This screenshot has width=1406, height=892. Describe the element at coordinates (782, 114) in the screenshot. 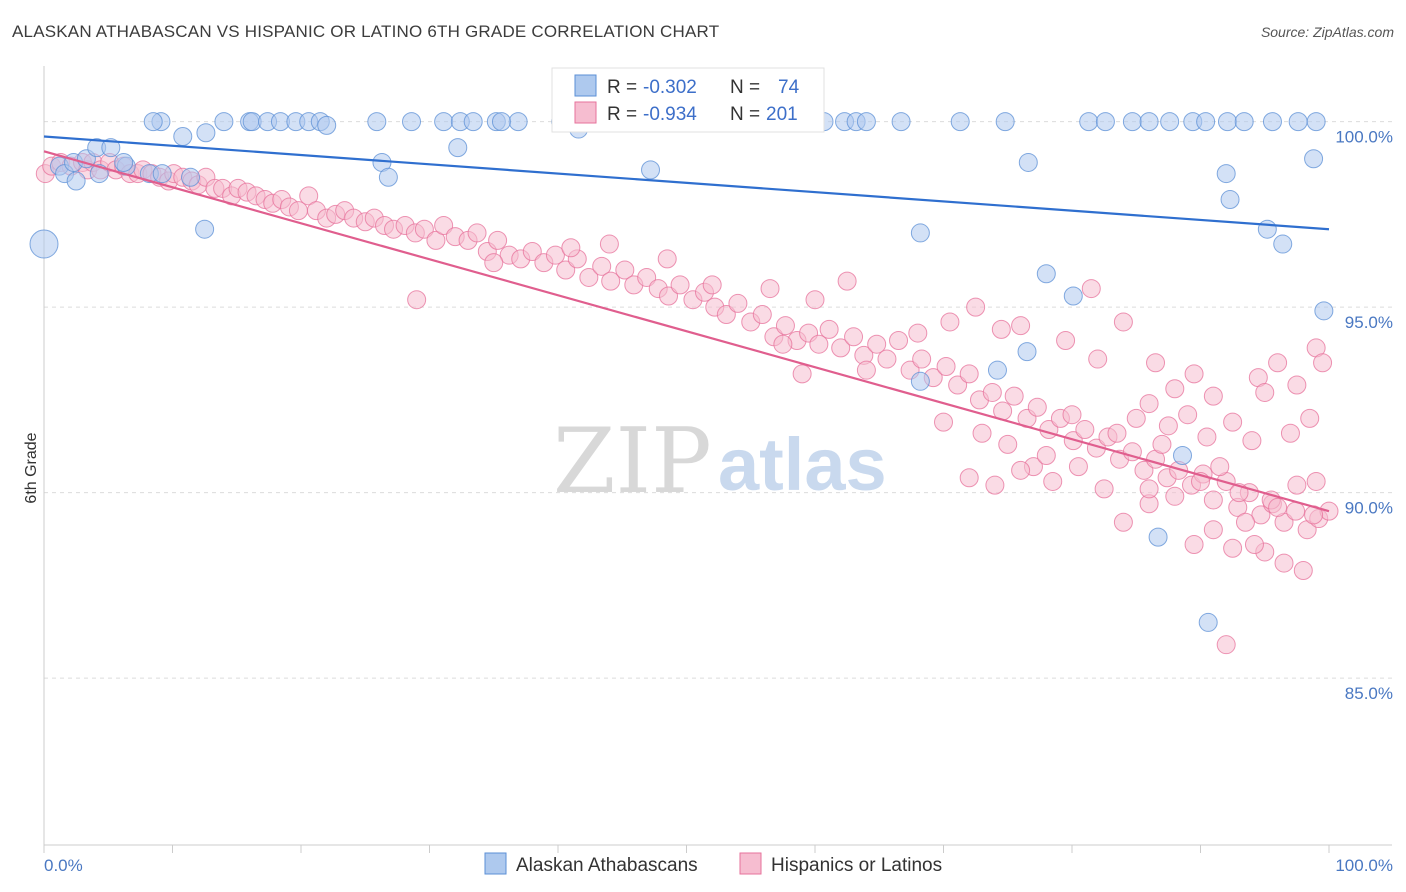

I see `stats-legend-n-value-pink: 201` at that location.